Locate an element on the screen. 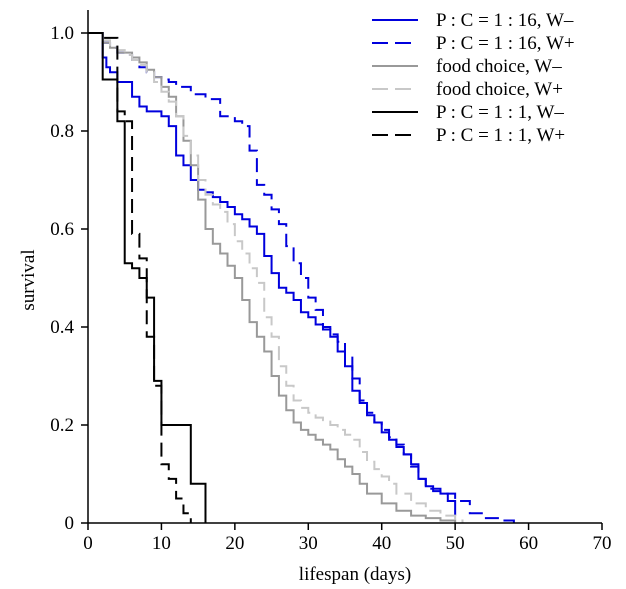  y-tick-label: 0.6 is located at coordinates (62, 229).